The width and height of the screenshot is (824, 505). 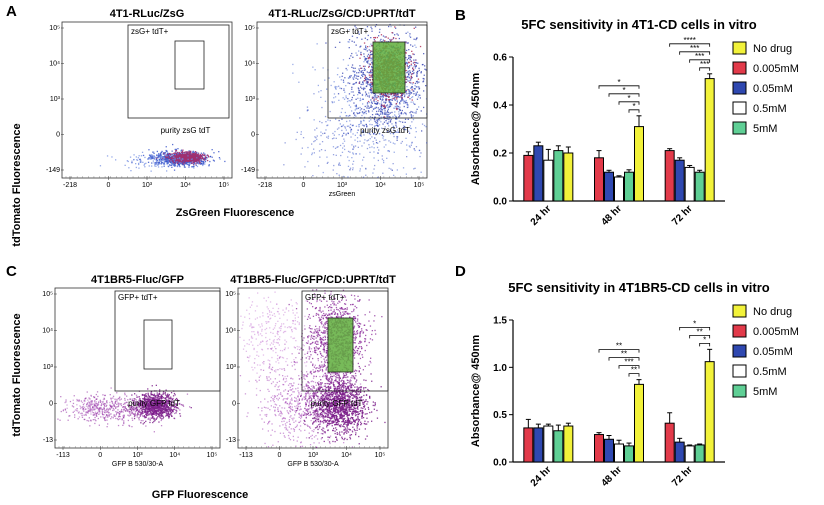 I want to click on flow-x-tick: 10⁴, so click(x=174, y=455).